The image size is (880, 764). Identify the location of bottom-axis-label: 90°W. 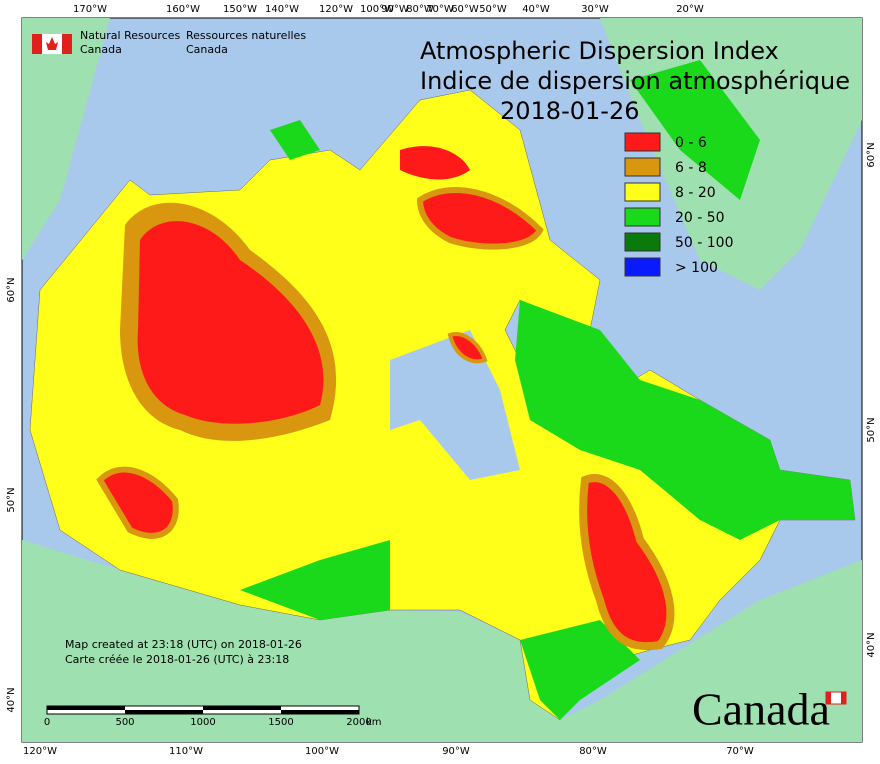
(456, 751).